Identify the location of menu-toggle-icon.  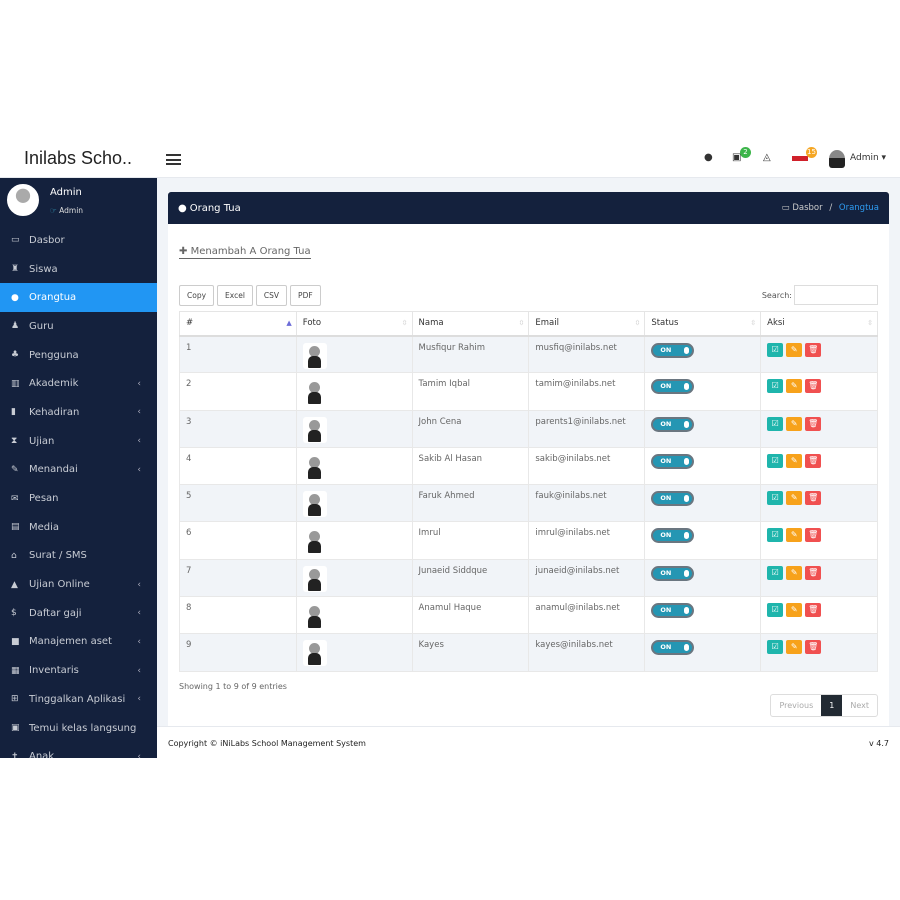
(173, 159).